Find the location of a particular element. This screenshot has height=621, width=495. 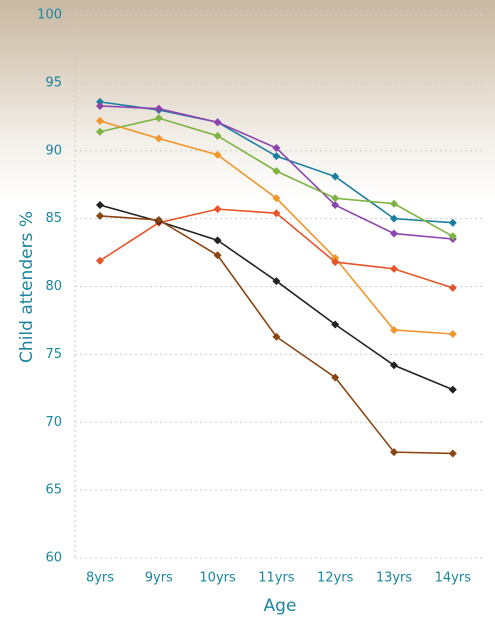

y-tick-label: 90 is located at coordinates (53, 150).